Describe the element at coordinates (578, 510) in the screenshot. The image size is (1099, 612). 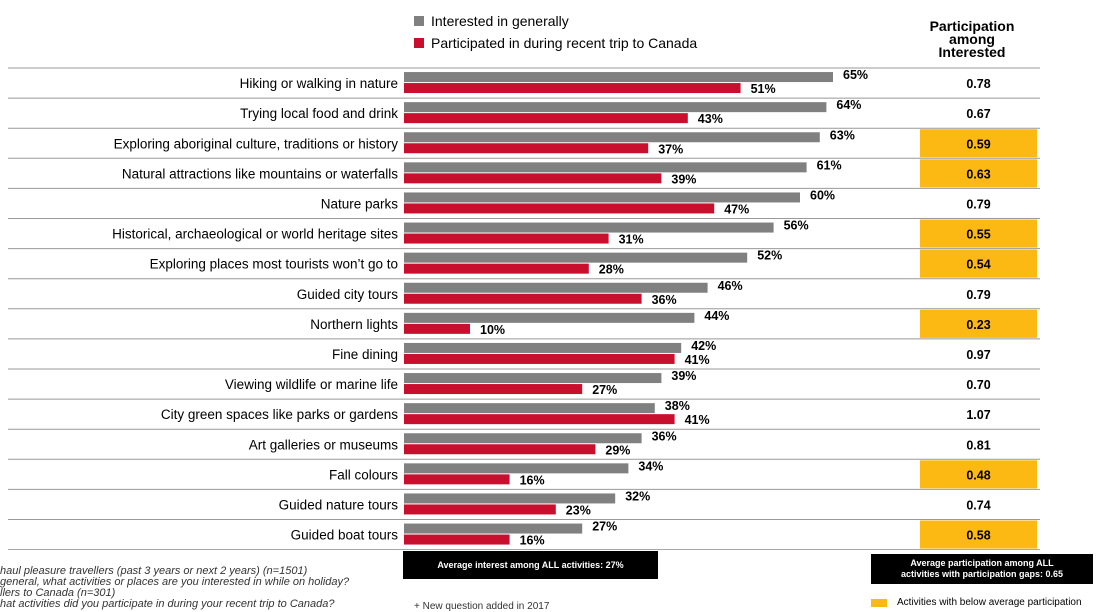
I see `value-label-participation: 23%` at that location.